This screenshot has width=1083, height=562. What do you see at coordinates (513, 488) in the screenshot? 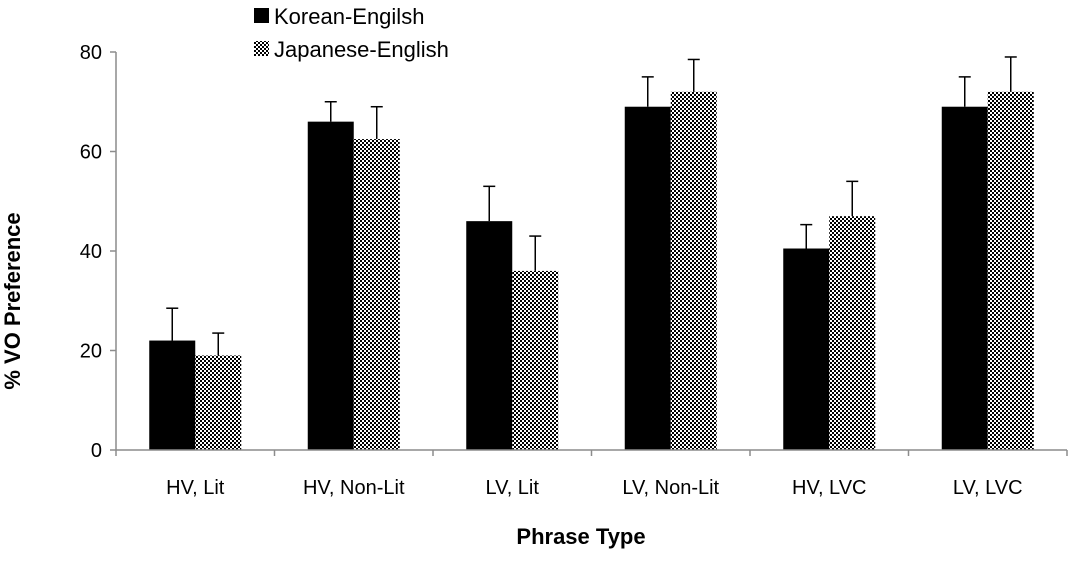
I see `x-tick-label: LV, Lit` at bounding box center [513, 488].